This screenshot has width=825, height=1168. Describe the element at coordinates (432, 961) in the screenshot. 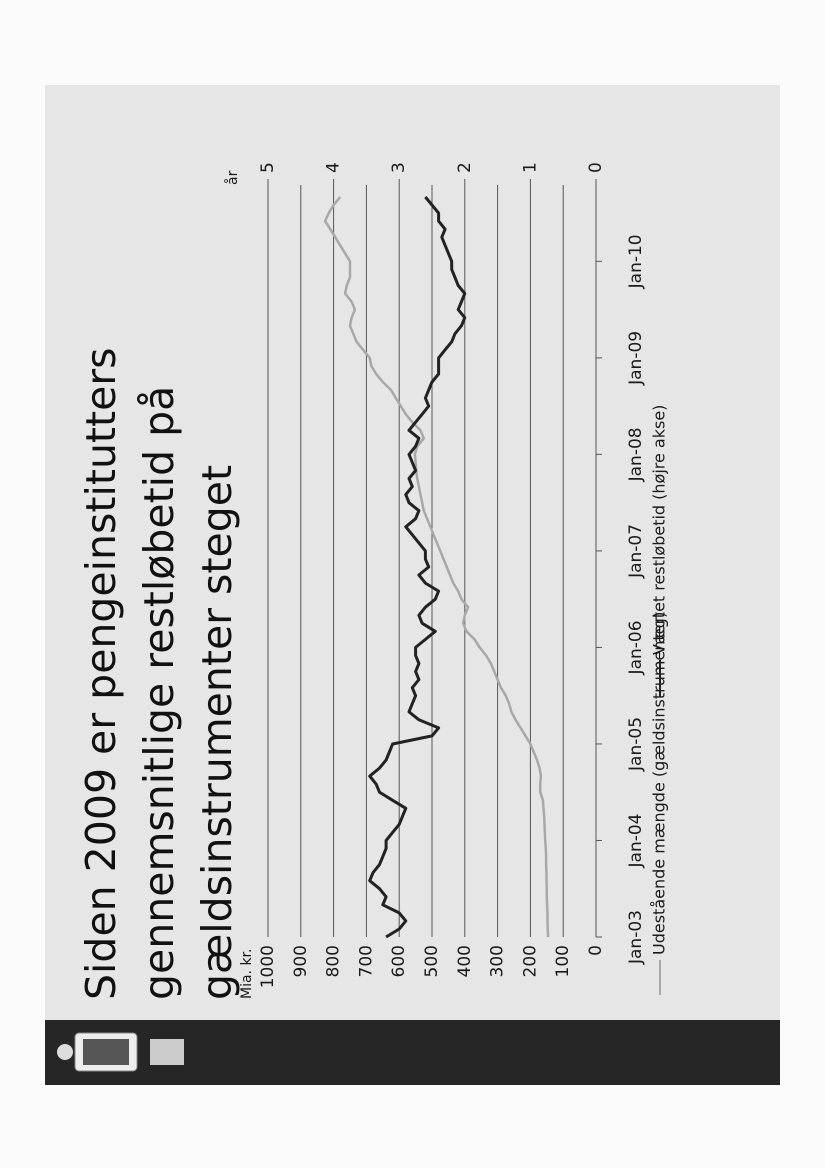

I see `y-tick-label: 500` at that location.